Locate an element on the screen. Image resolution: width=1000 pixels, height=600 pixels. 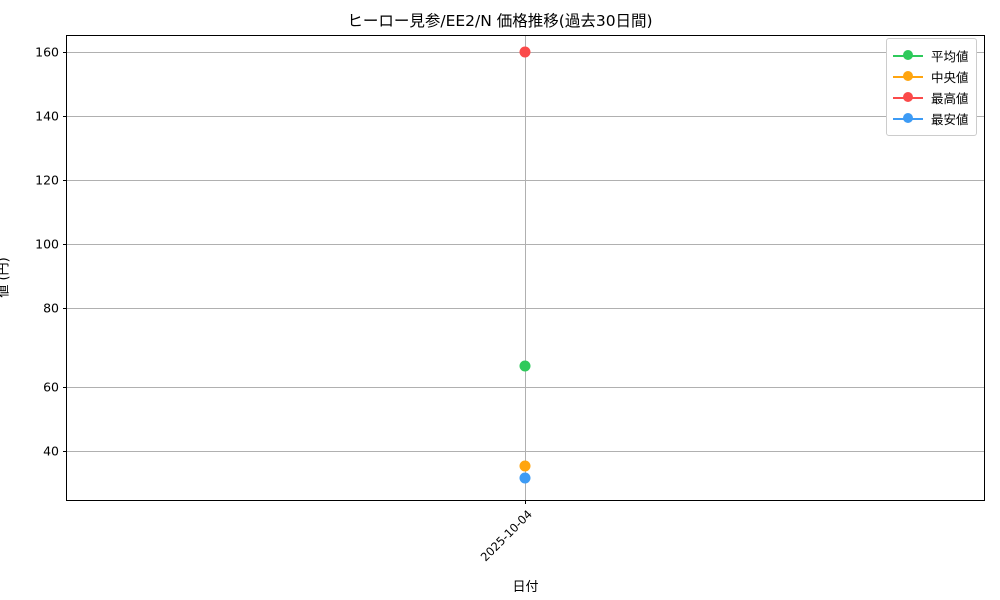
legend-item-平均値: 平均値 is located at coordinates (931, 55).